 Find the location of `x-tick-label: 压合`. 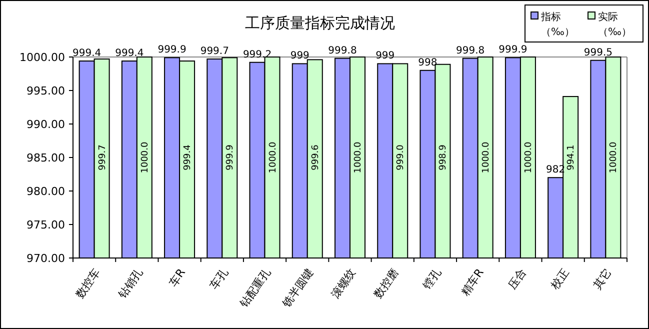

x-tick-label: 压合 is located at coordinates (517, 279).